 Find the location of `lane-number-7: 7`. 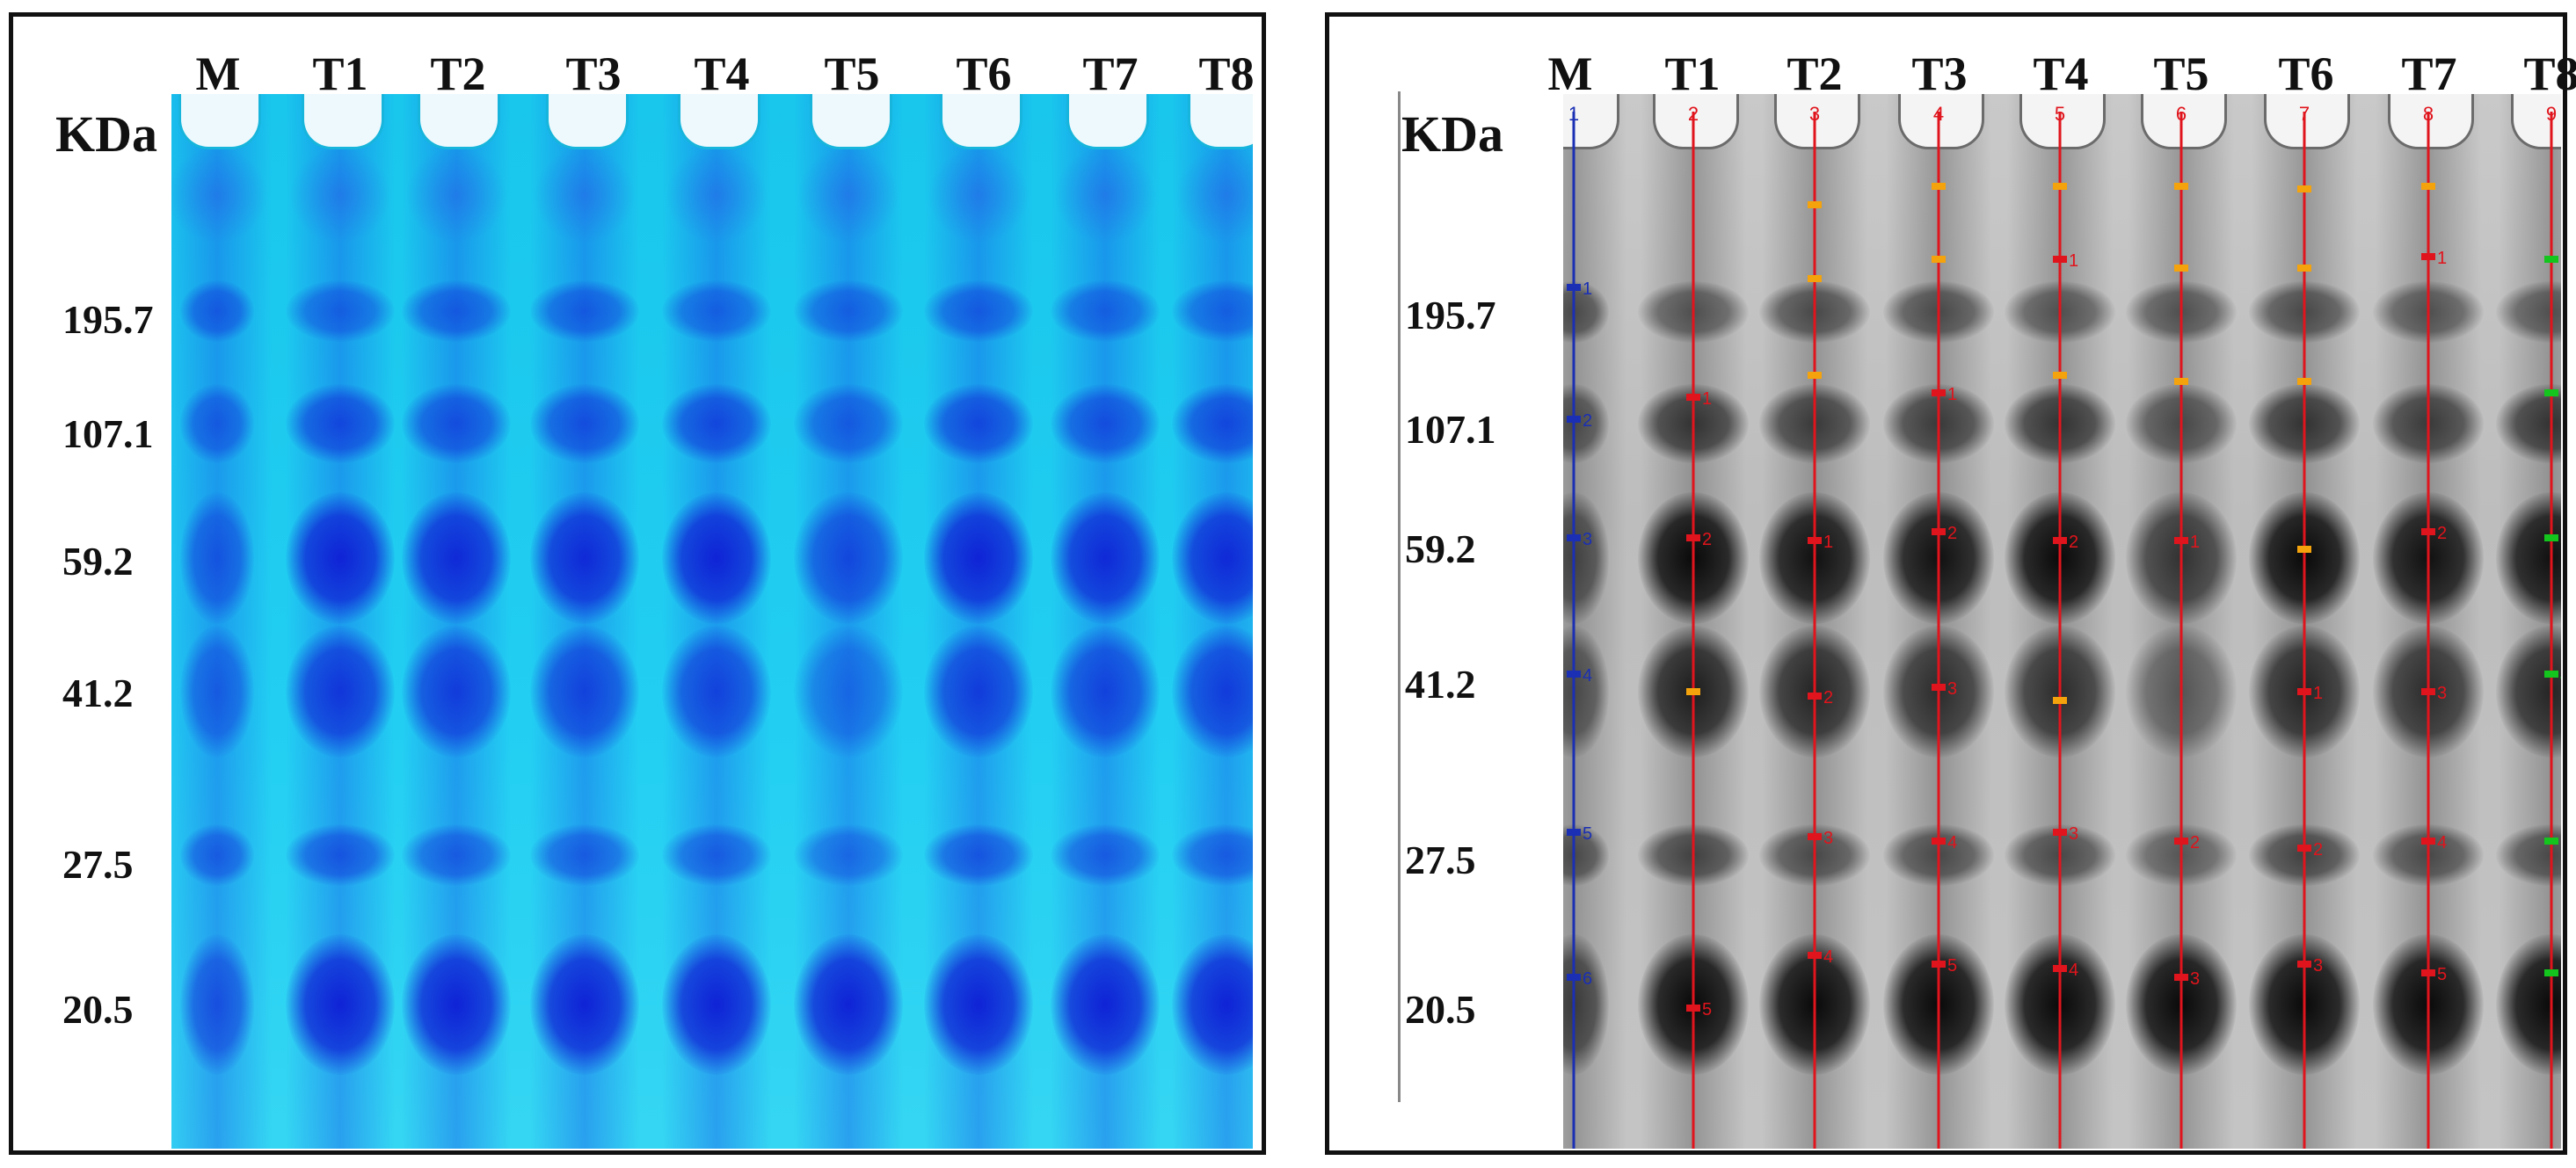

lane-number-7: 7 is located at coordinates (2304, 114).